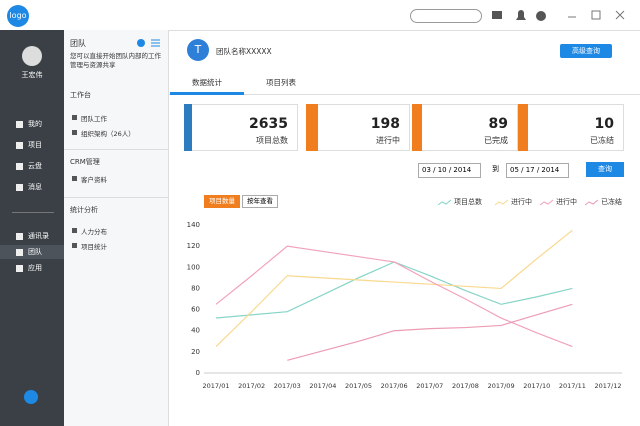 This screenshot has width=640, height=426. Describe the element at coordinates (222, 201) in the screenshot. I see `toggle-active: 项目数量` at that location.